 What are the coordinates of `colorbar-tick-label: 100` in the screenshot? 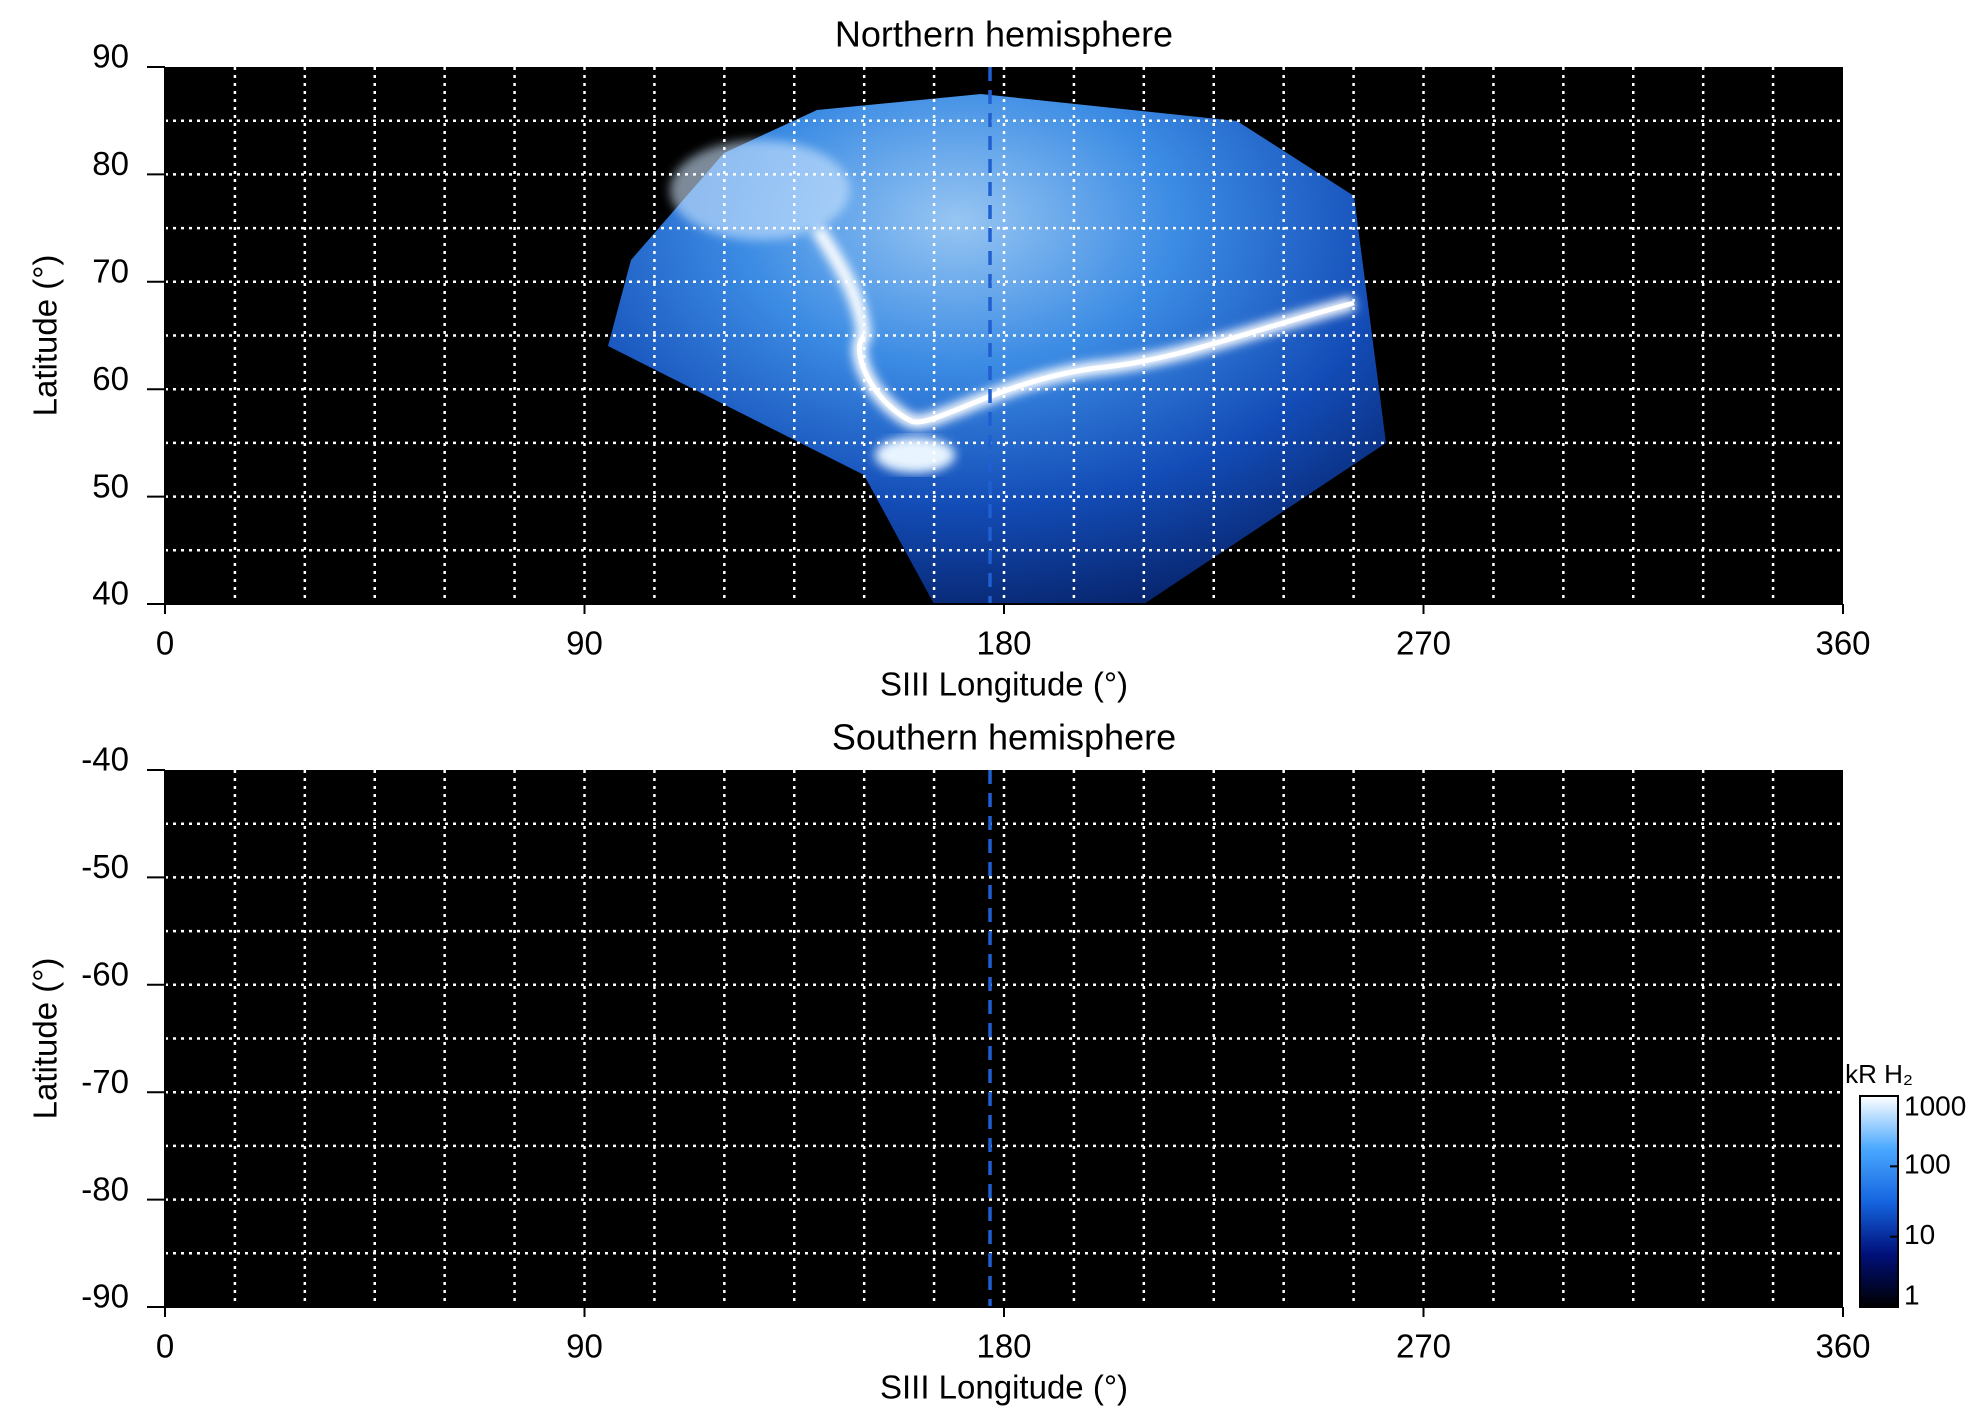 It's located at (1927, 1164).